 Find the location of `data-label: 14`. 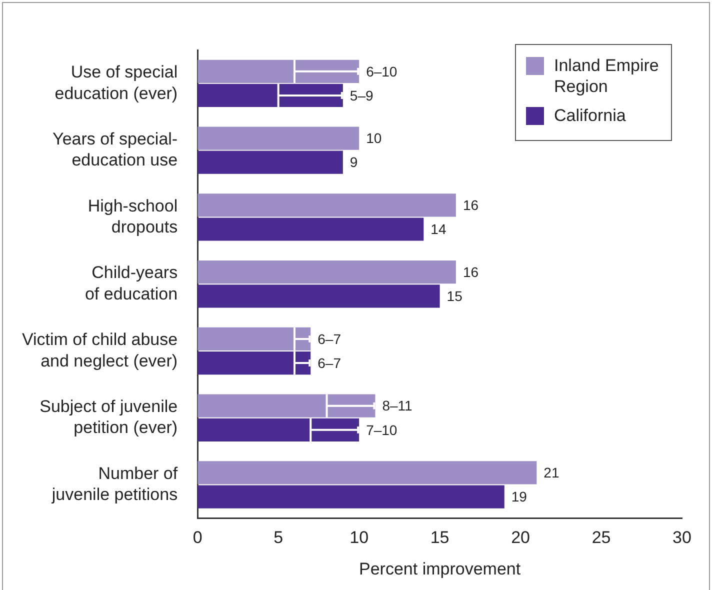

data-label: 14 is located at coordinates (438, 229).